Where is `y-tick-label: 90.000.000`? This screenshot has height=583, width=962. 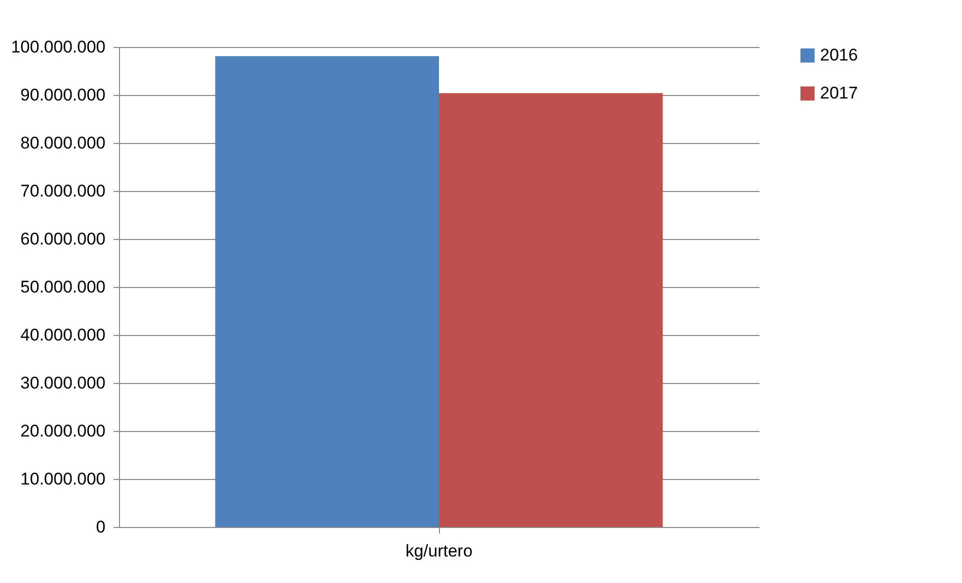 y-tick-label: 90.000.000 is located at coordinates (63, 95).